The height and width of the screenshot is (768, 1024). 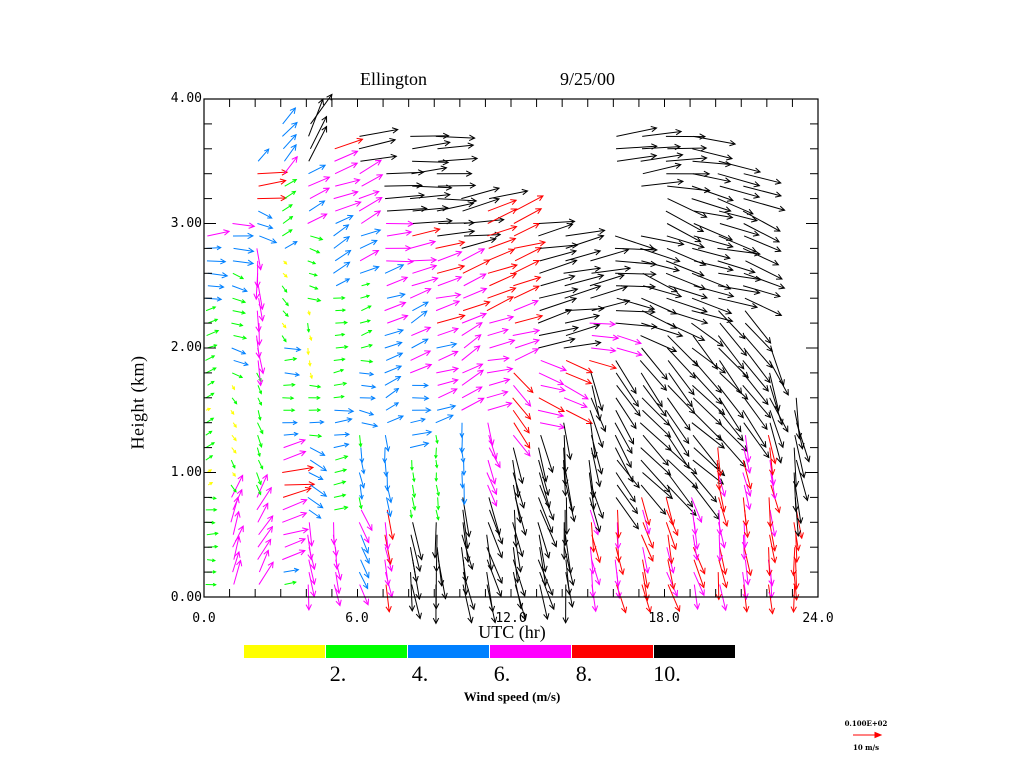 What do you see at coordinates (868, 735) in the screenshot?
I see `reference-vector` at bounding box center [868, 735].